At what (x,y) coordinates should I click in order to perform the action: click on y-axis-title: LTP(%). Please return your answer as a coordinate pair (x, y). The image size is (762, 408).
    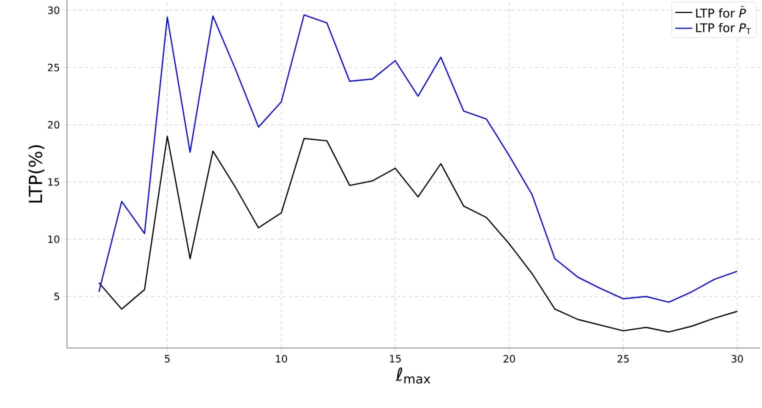
    Looking at the image, I should click on (36, 173).